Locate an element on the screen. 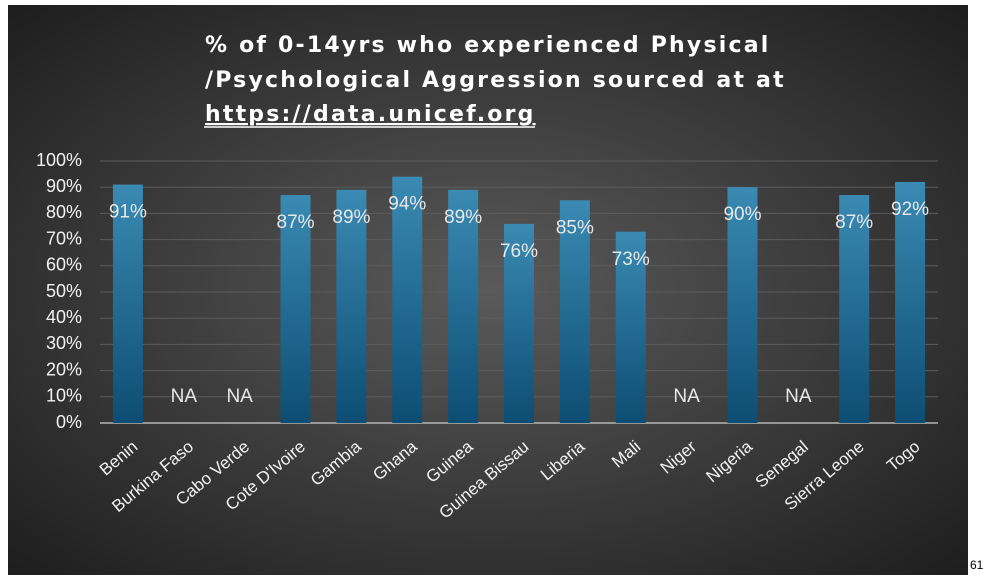 This screenshot has width=983, height=581. data-label: 94% is located at coordinates (407, 204).